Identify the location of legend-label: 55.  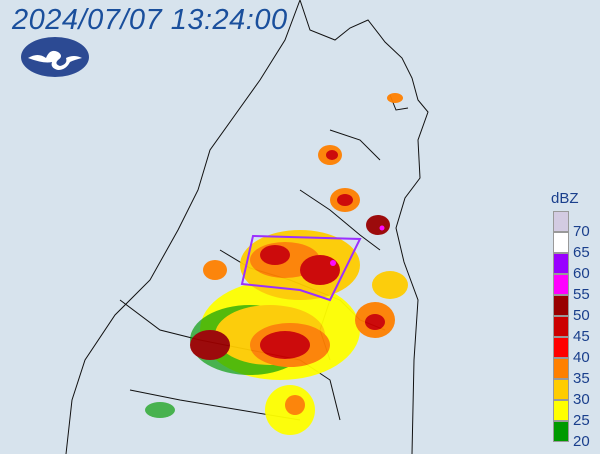
(581, 294).